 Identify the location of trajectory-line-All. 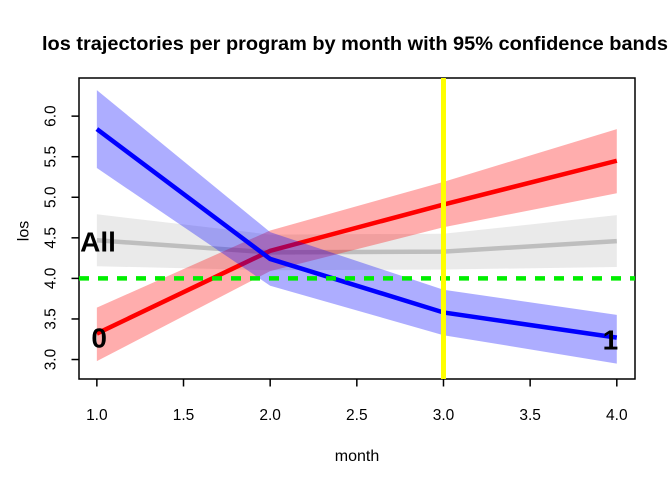
(356, 246).